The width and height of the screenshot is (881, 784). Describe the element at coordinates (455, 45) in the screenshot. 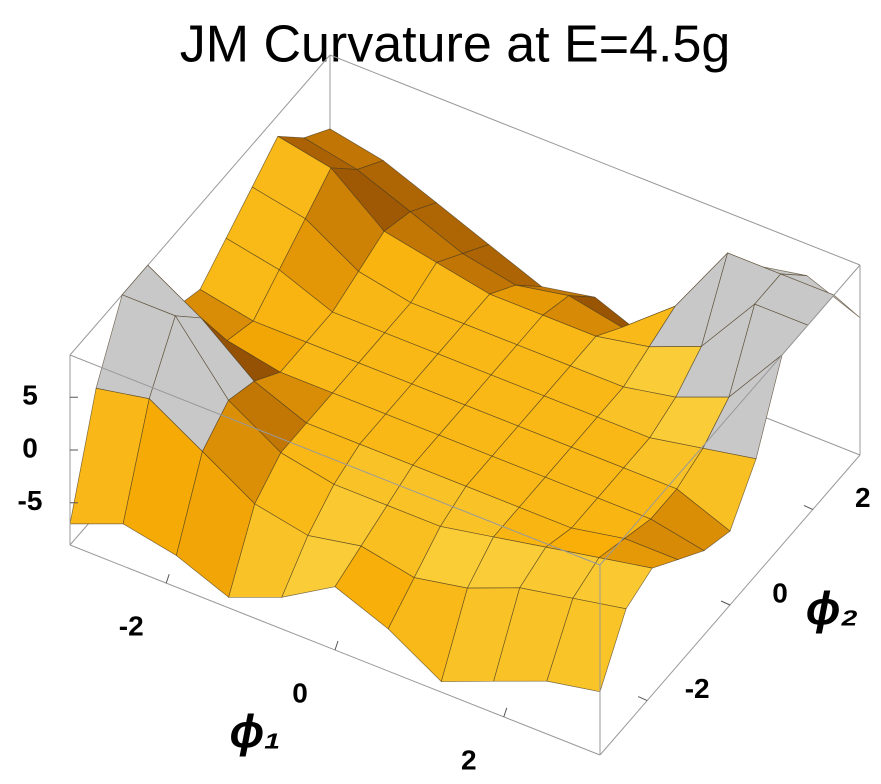

I see `chart-title: JM Curvature at E=4.5g` at that location.